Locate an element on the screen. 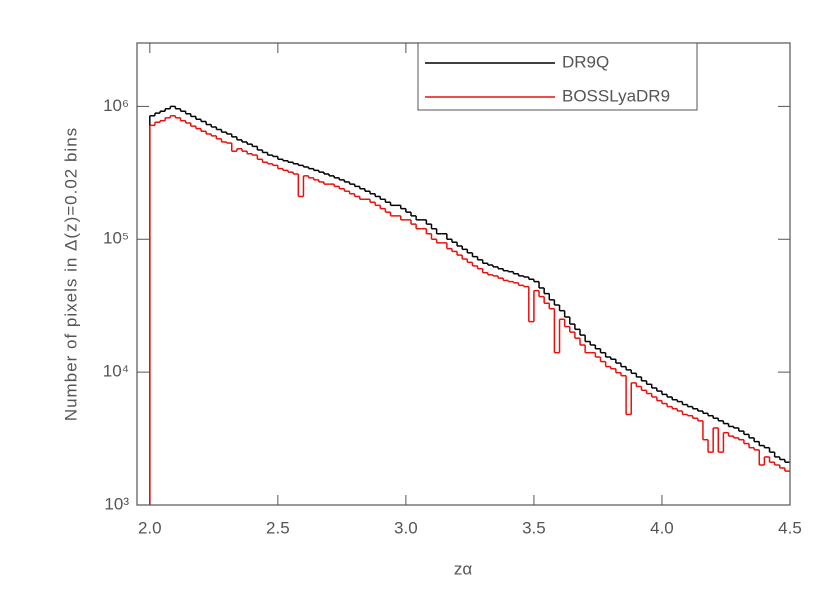 This screenshot has width=830, height=593. y-tick-label: 10⁶ is located at coordinates (116, 105).